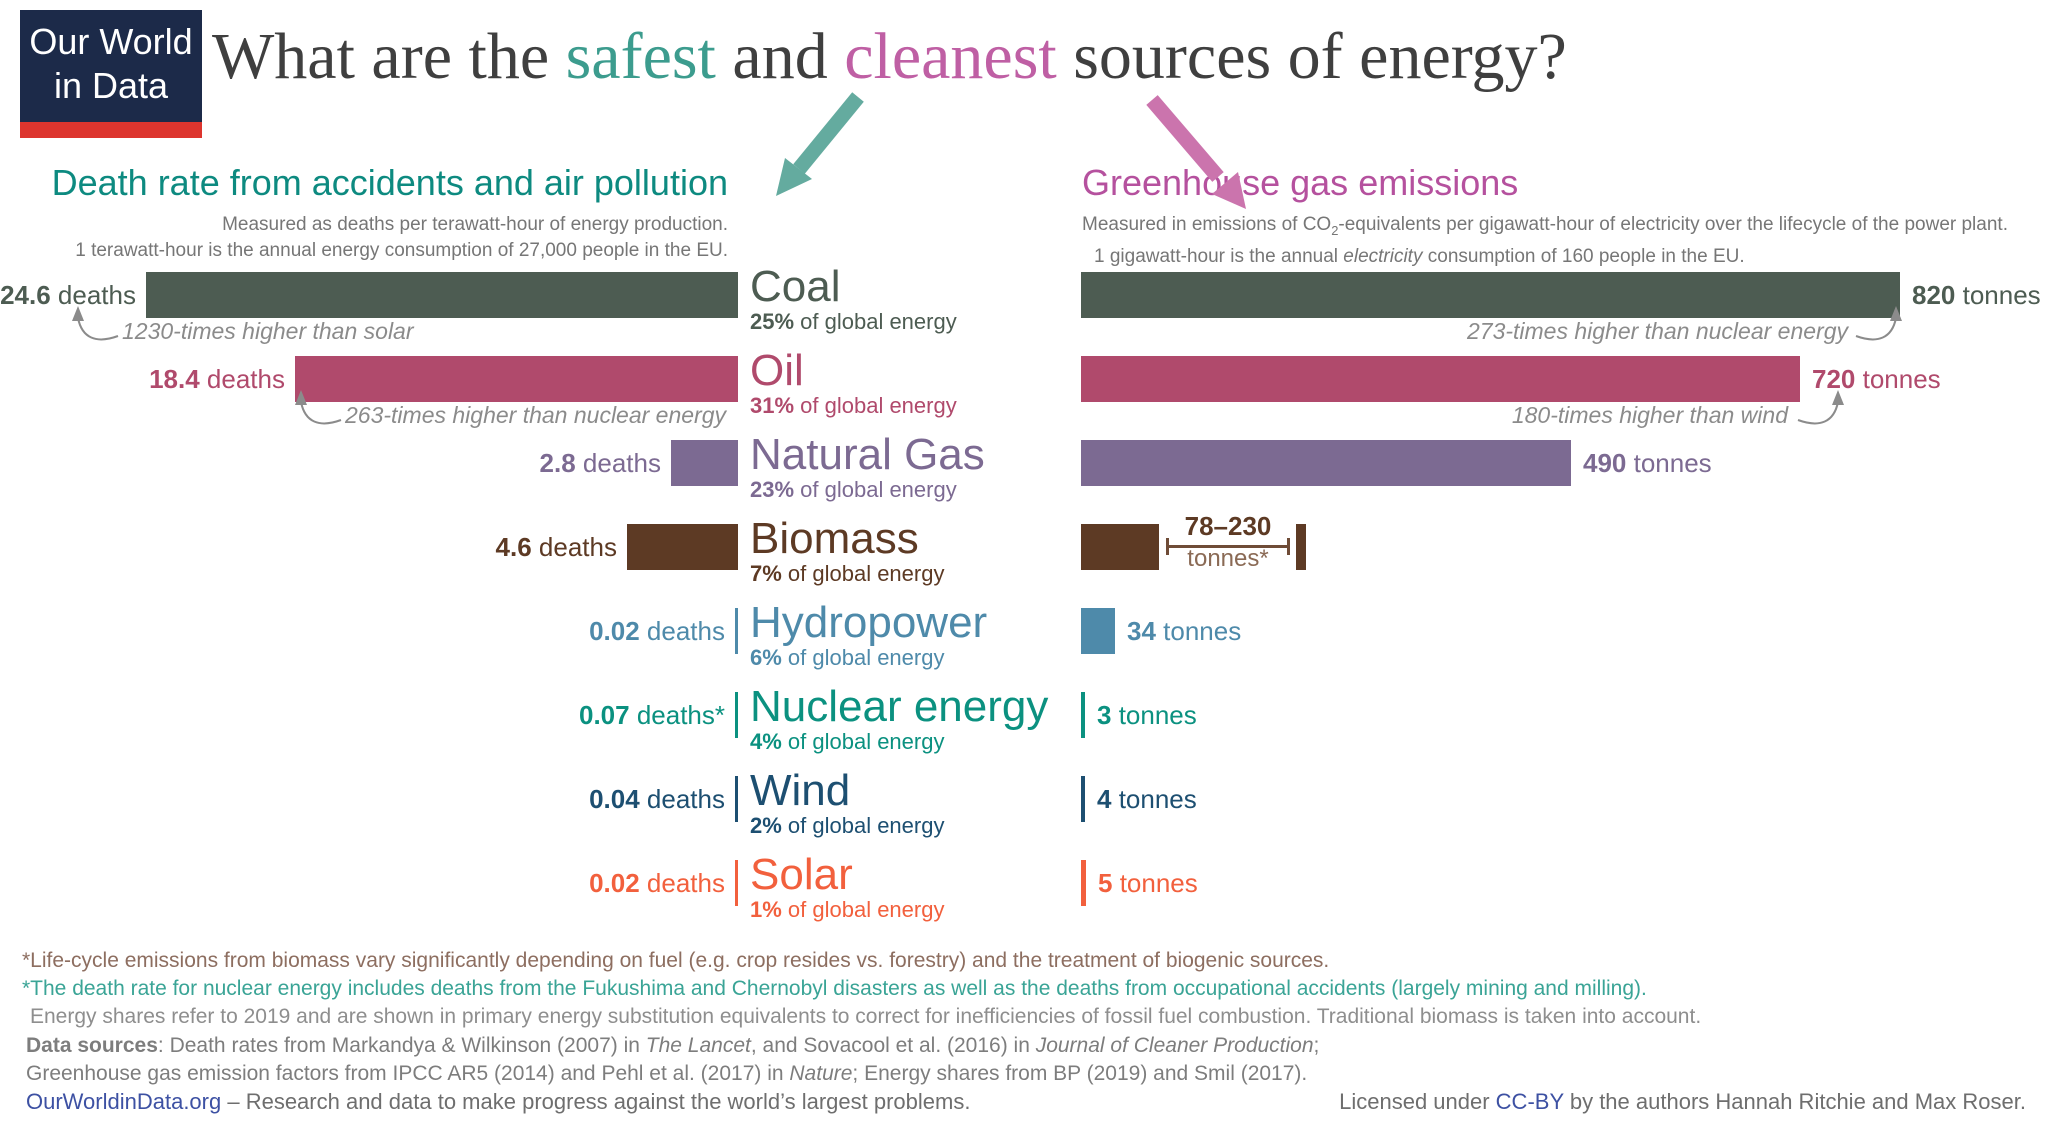  Describe the element at coordinates (867, 454) in the screenshot. I see `gas-name: Natural Gas` at that location.